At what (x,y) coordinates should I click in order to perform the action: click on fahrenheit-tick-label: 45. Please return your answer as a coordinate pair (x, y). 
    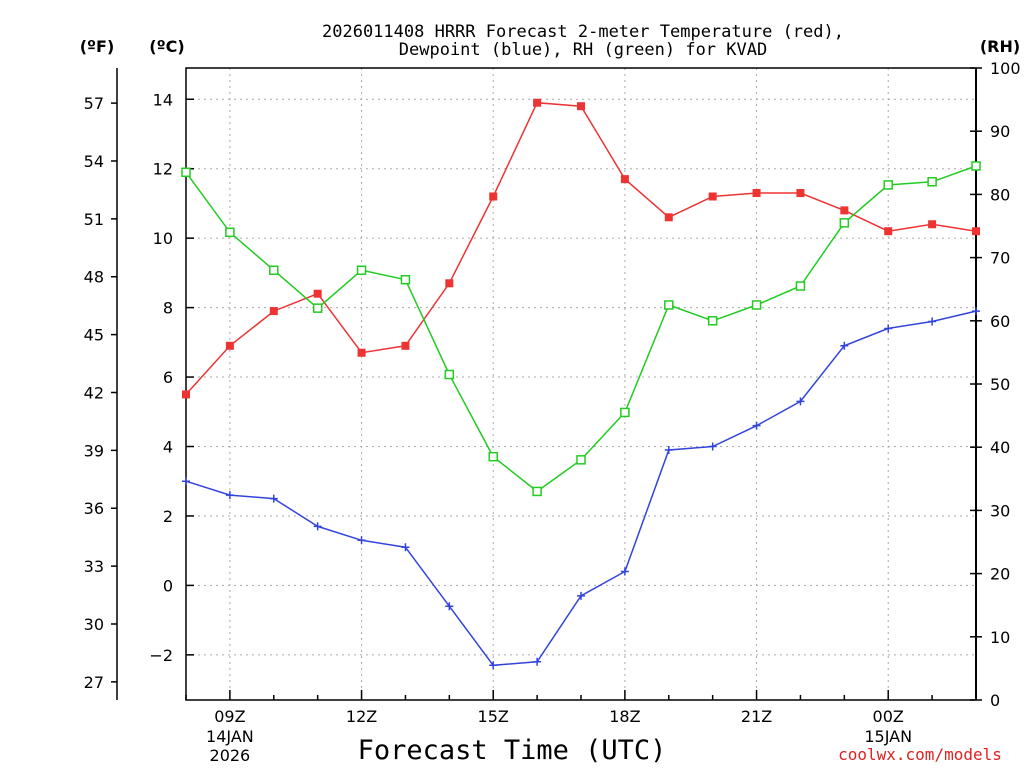
    Looking at the image, I should click on (94, 335).